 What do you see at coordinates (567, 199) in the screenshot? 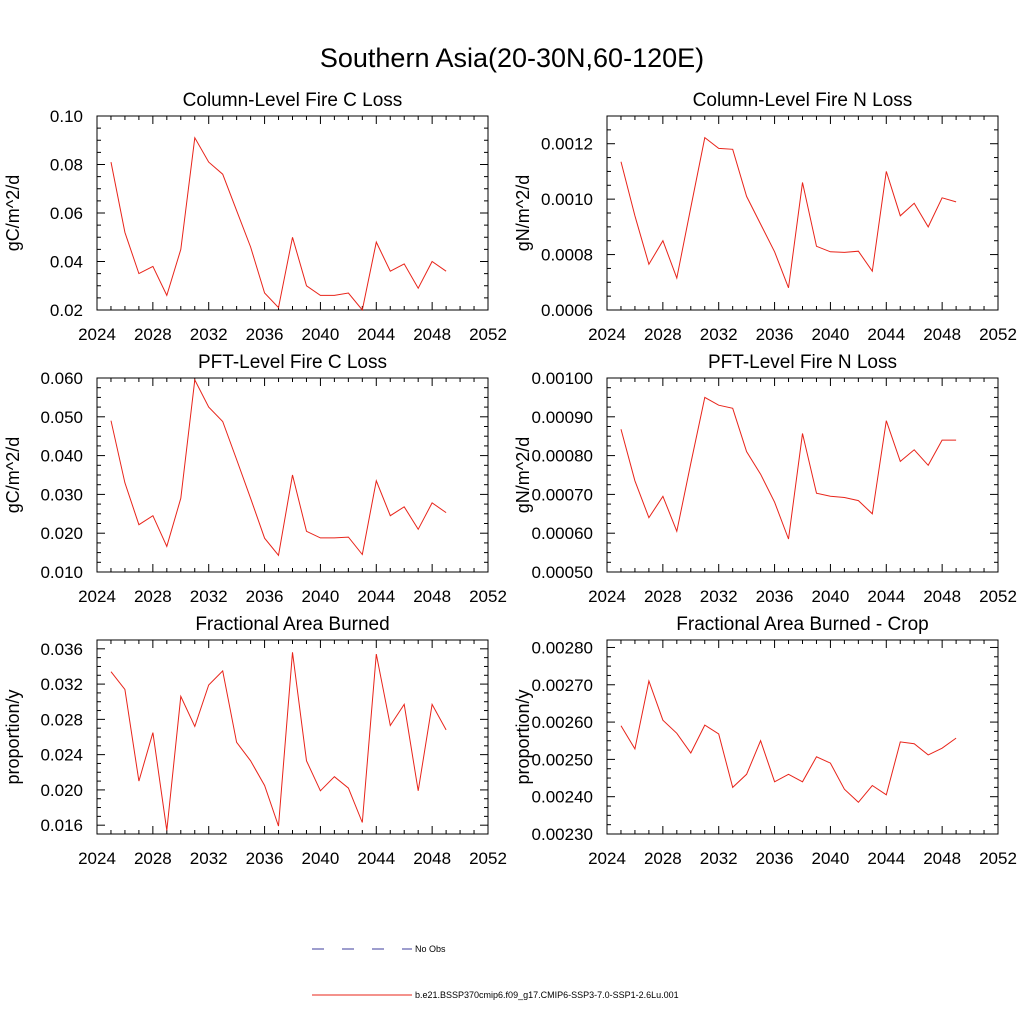
I see `y-tick-label: 0.0010` at bounding box center [567, 199].